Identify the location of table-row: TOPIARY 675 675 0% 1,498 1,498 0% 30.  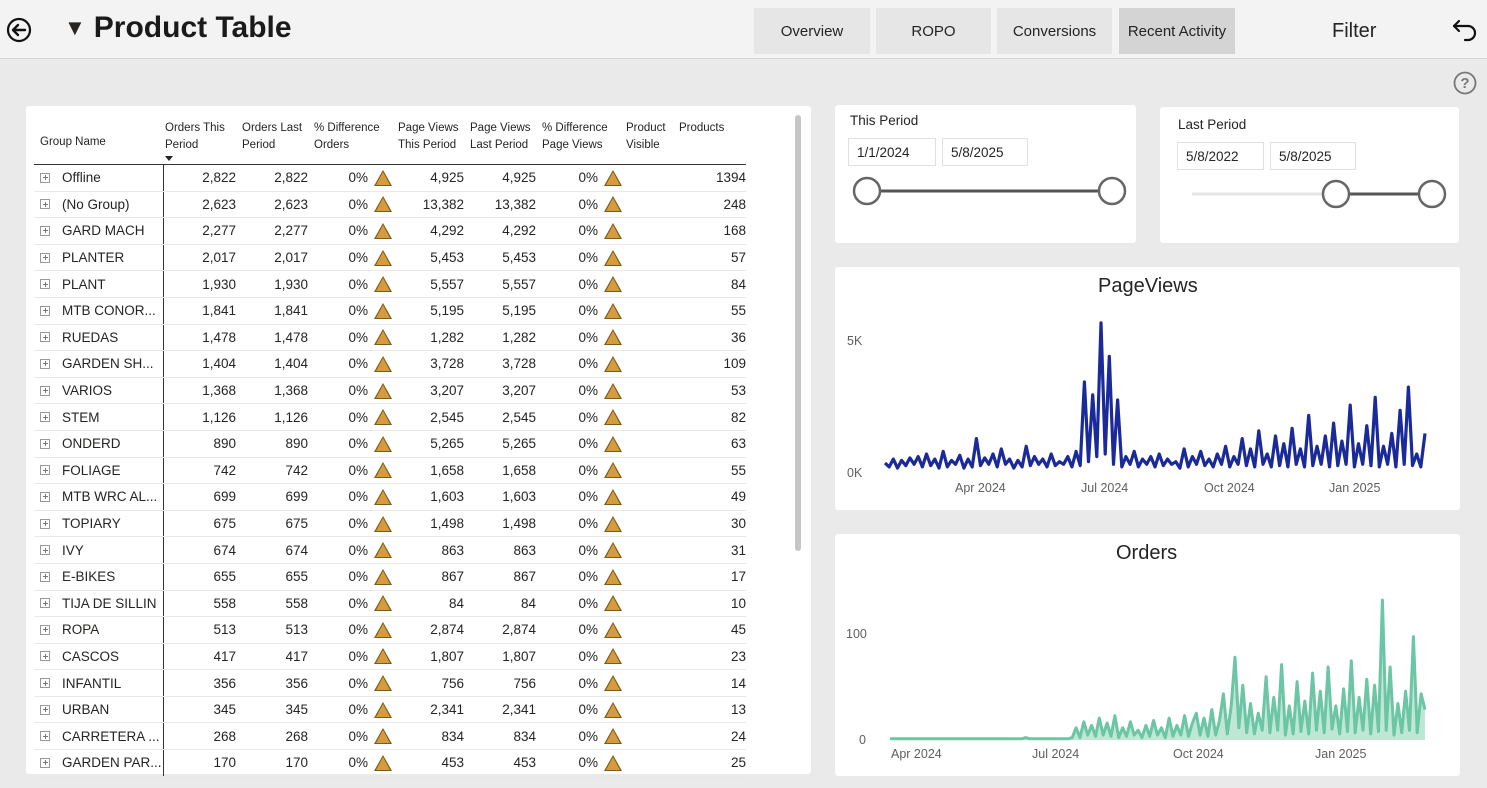
(390, 524).